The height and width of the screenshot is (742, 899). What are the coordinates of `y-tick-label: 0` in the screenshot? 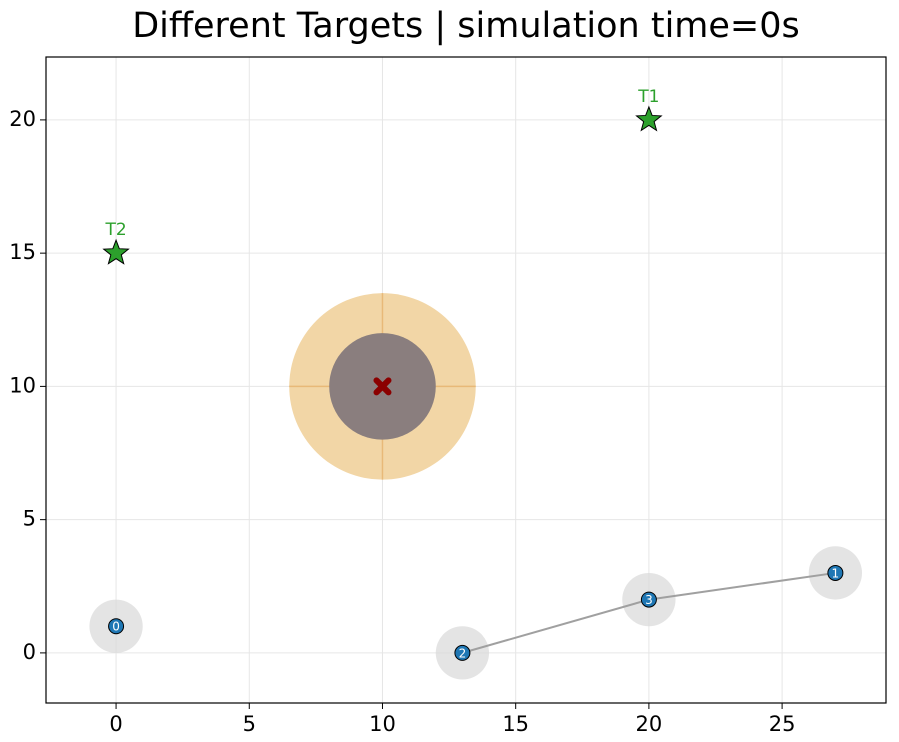 It's located at (29, 652).